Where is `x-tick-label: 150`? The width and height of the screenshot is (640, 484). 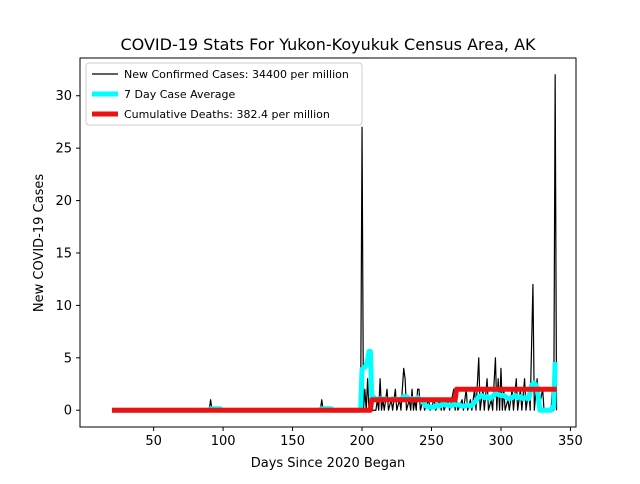
x-tick-label: 150 is located at coordinates (292, 441).